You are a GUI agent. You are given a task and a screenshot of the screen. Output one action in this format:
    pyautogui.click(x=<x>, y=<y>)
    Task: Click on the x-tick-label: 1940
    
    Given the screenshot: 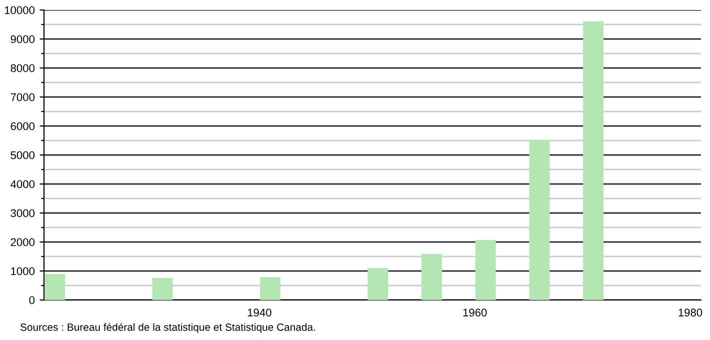 What is the action you would take?
    pyautogui.click(x=260, y=312)
    